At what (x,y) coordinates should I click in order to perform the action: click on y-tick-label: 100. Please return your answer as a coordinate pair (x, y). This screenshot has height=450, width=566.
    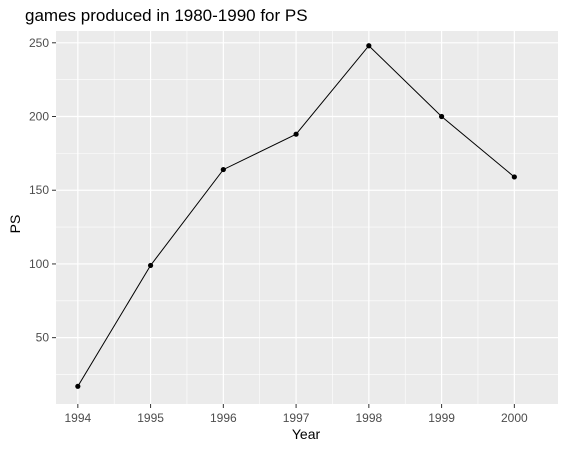
    Looking at the image, I should click on (39, 264).